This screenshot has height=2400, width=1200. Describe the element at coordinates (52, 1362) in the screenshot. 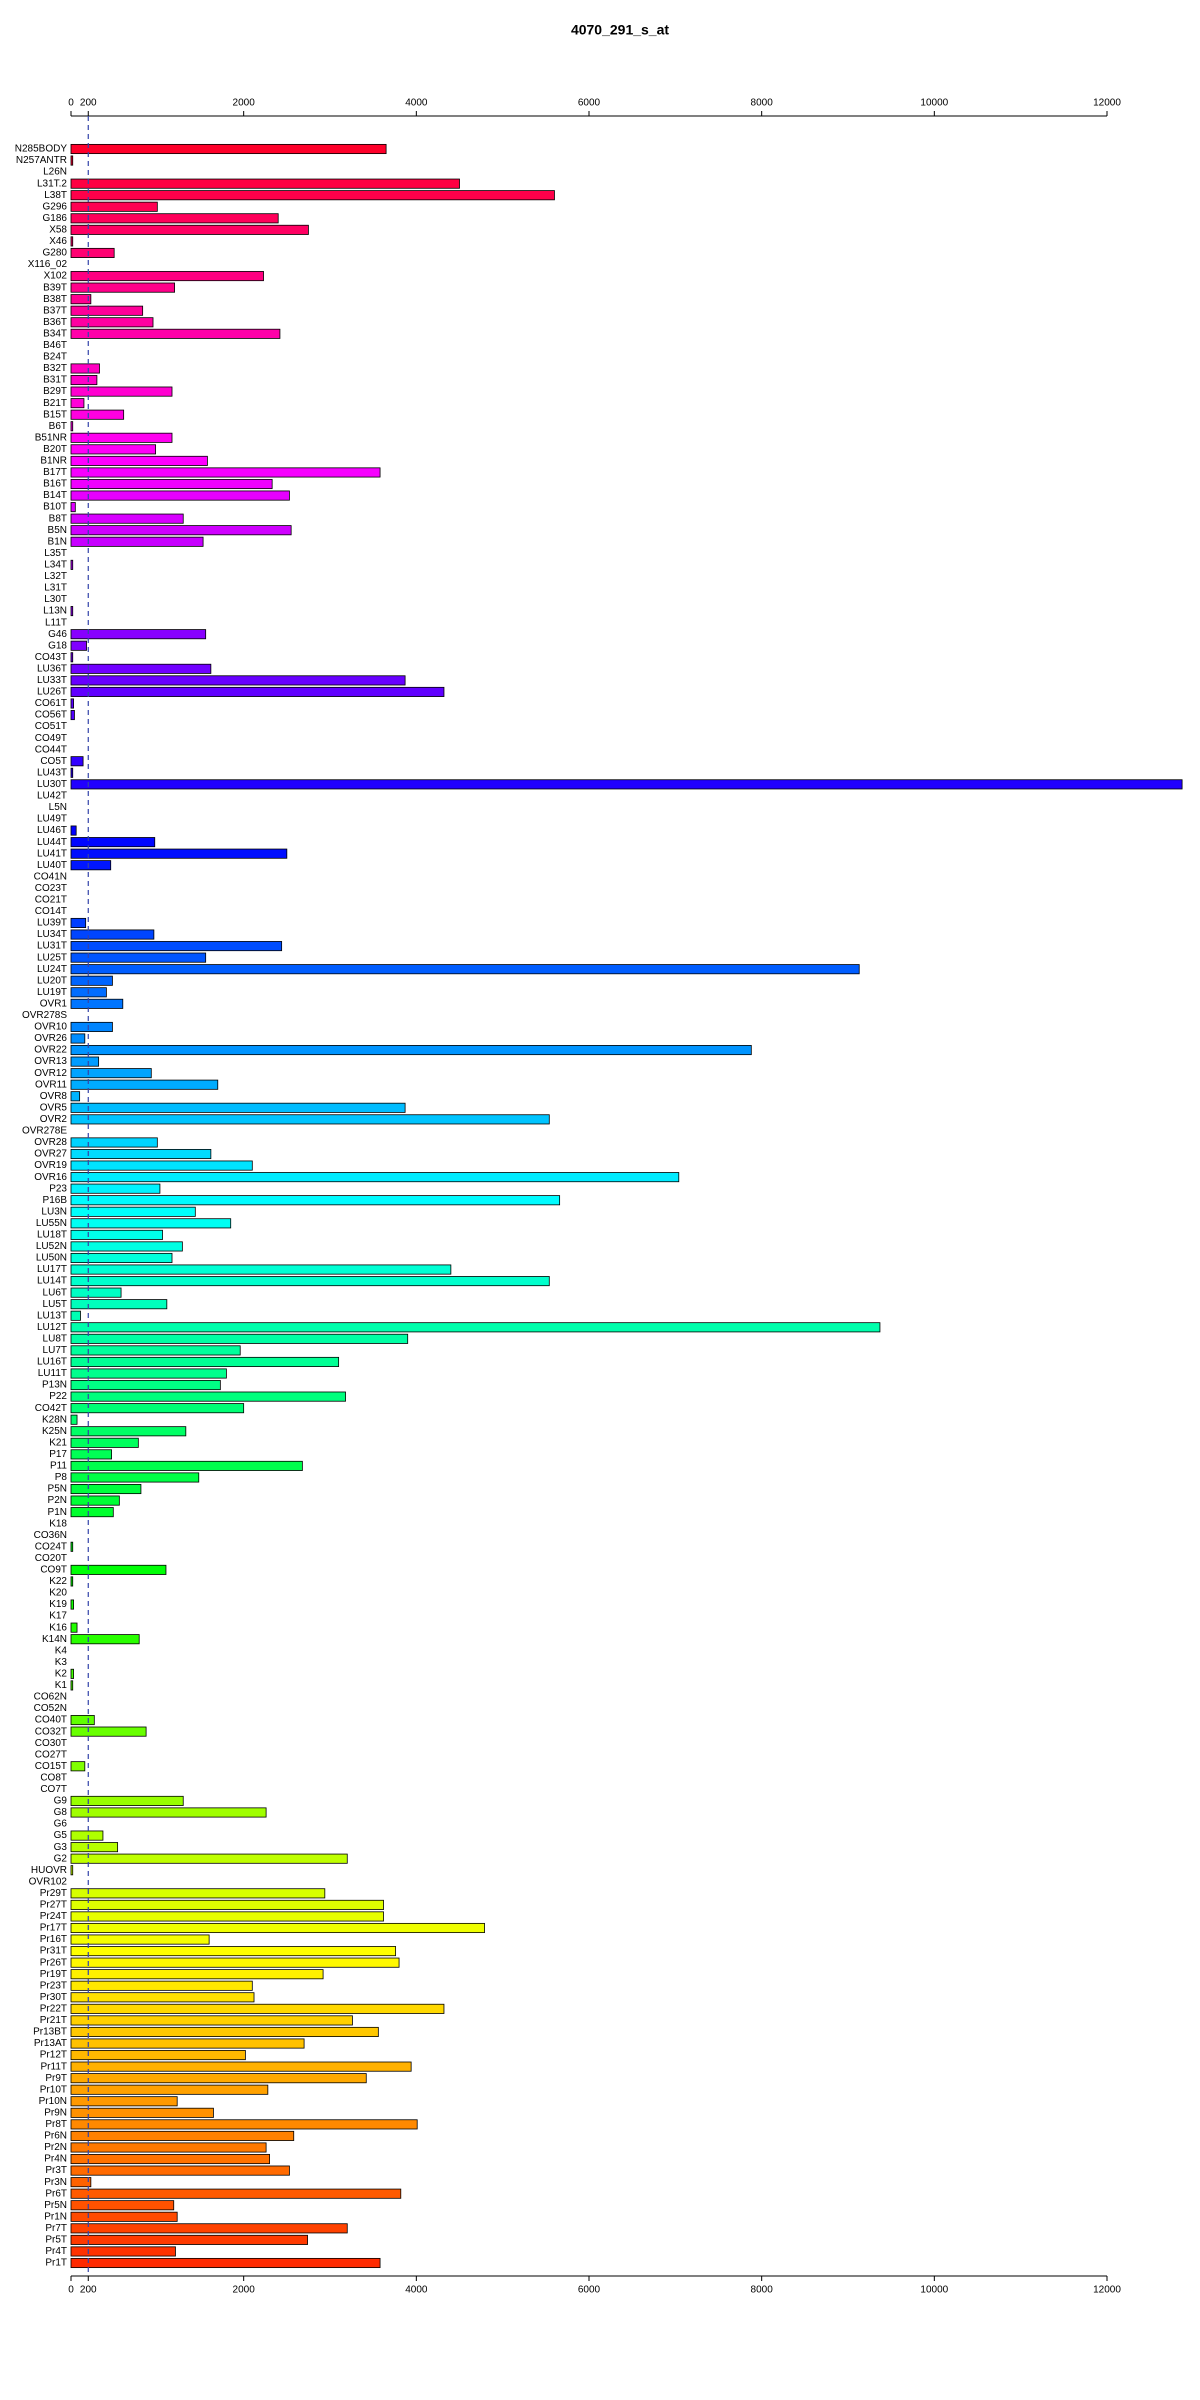

I see `y-tick-label: LU16T` at that location.